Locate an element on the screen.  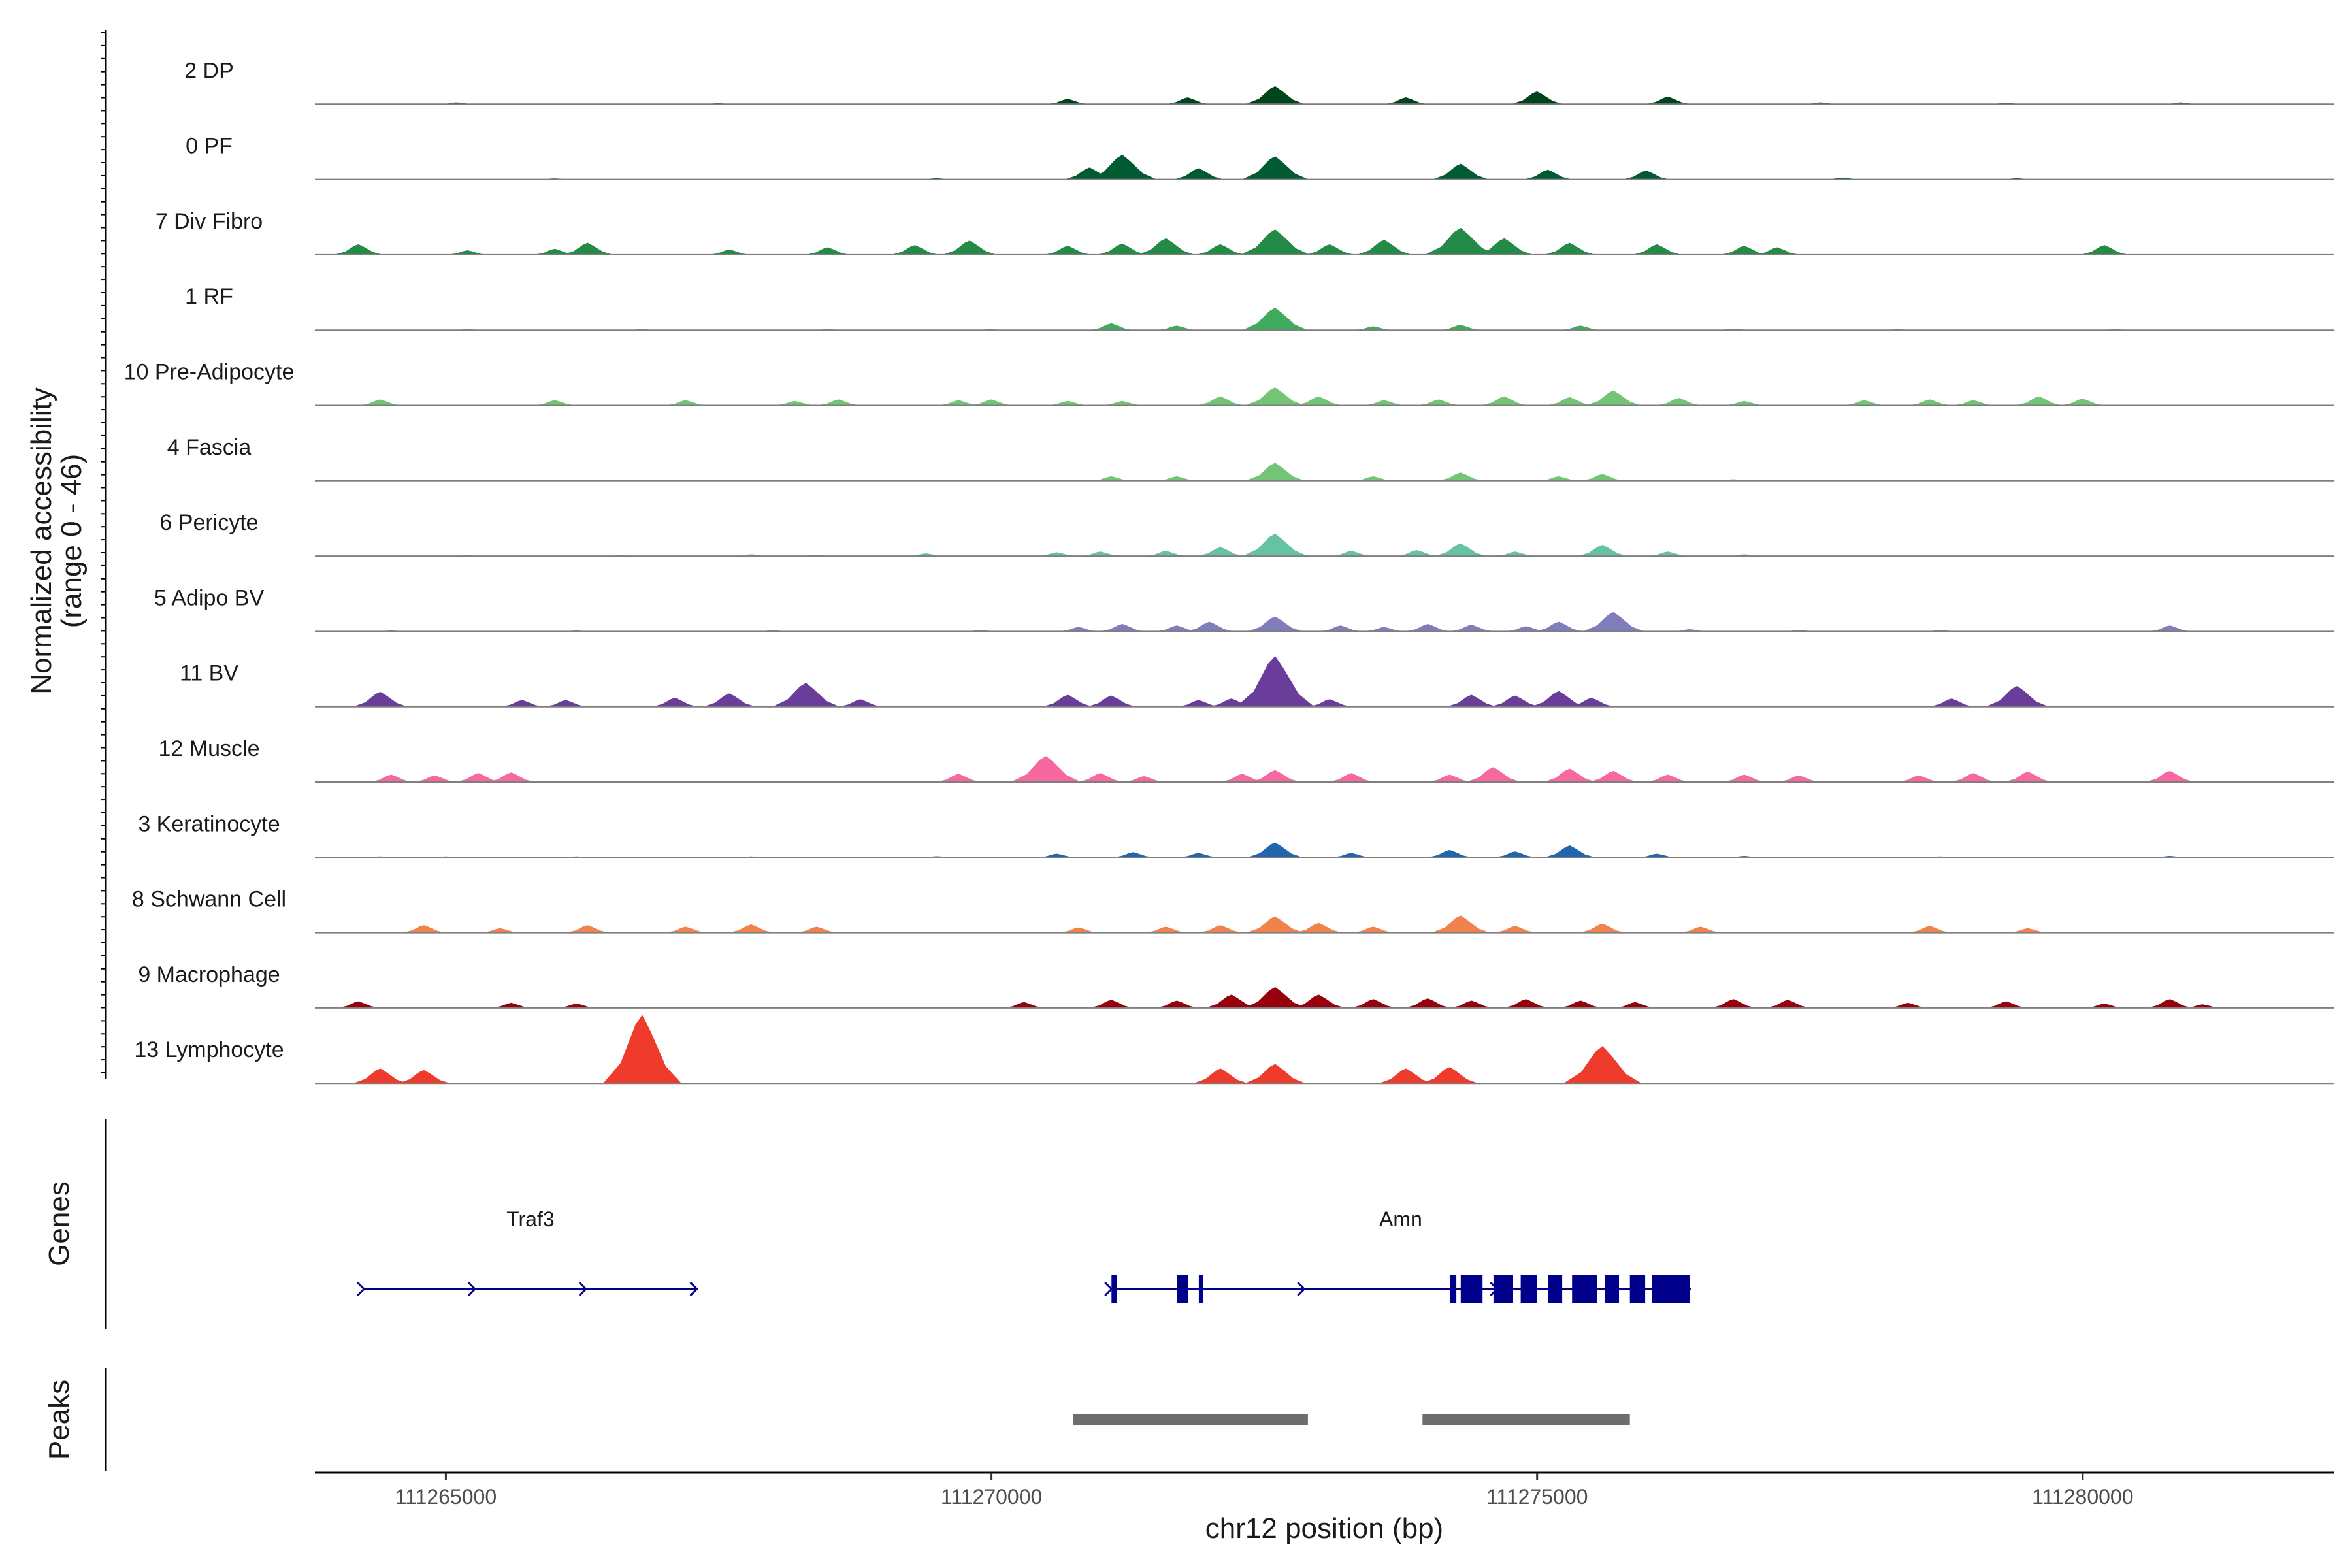
gene-label: Amn is located at coordinates (1400, 1219).